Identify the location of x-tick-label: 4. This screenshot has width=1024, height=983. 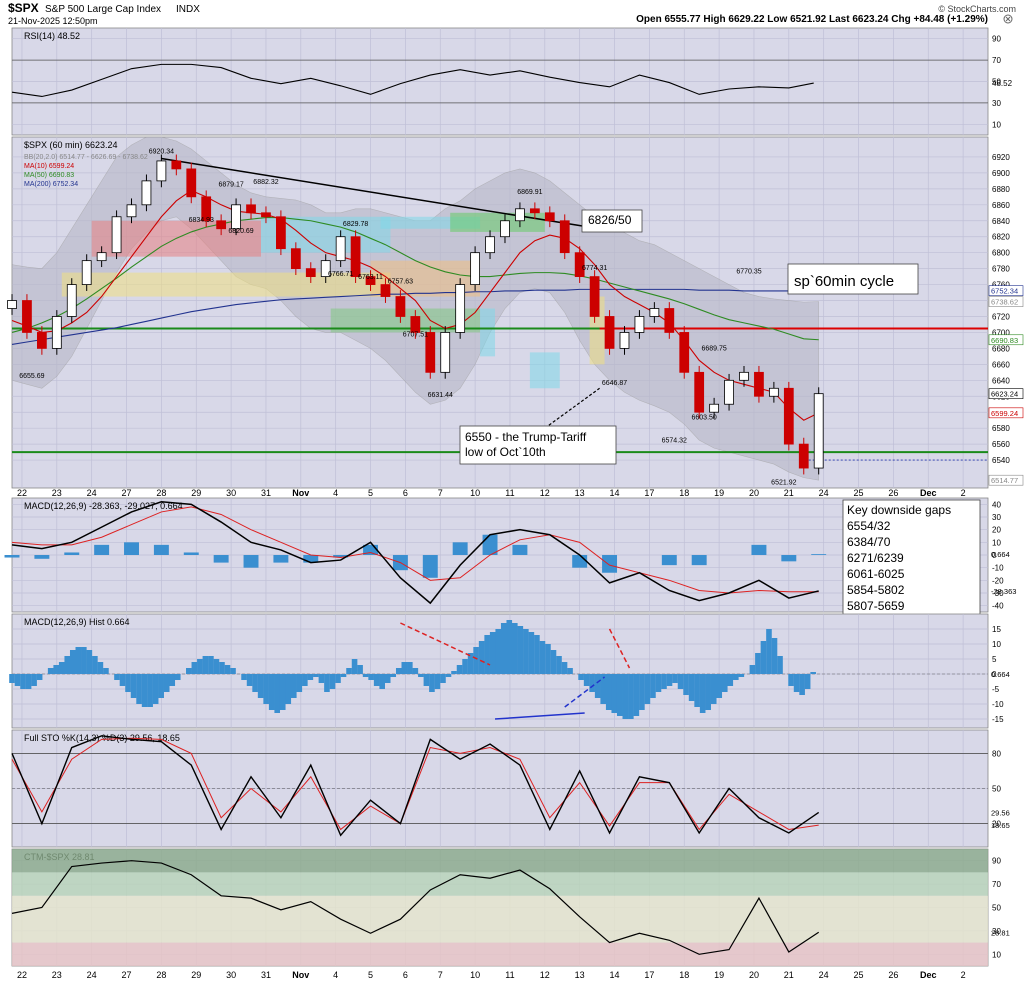
(335, 975).